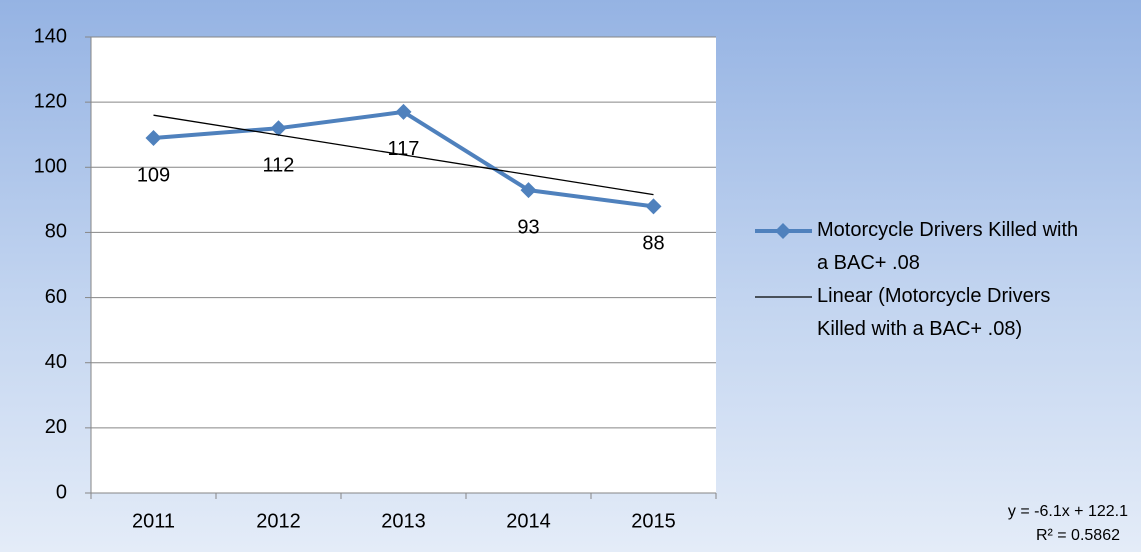  What do you see at coordinates (50, 36) in the screenshot?
I see `y-tick-label: 140` at bounding box center [50, 36].